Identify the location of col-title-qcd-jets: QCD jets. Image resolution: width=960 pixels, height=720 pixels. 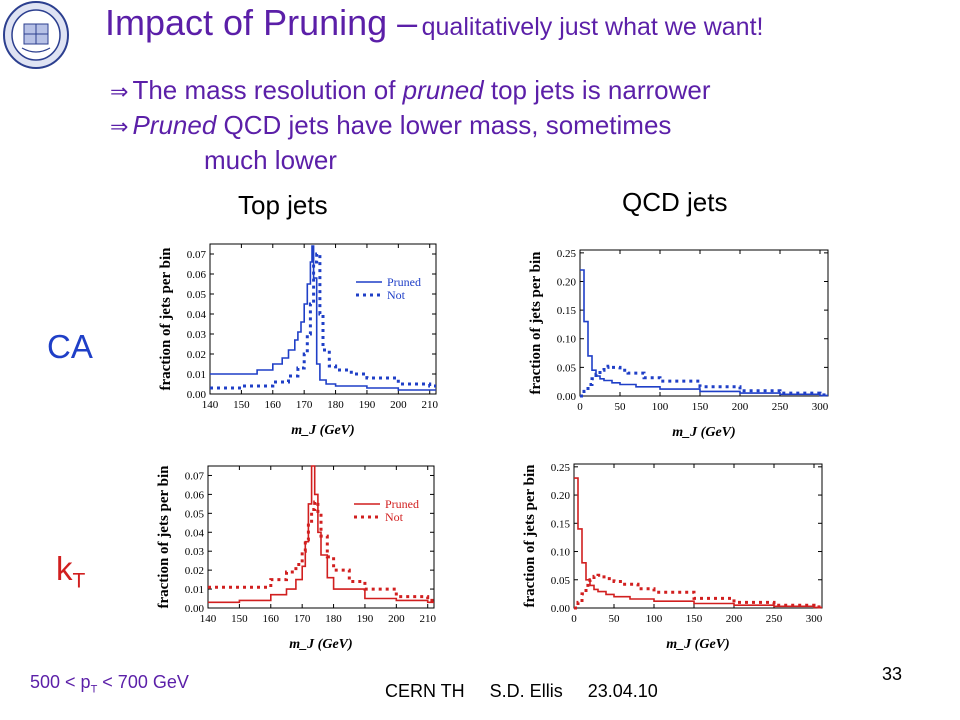
(675, 202).